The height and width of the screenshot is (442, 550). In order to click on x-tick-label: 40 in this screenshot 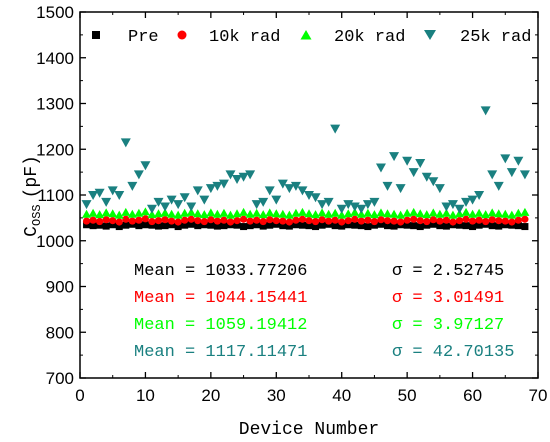, I will do `click(341, 395)`.